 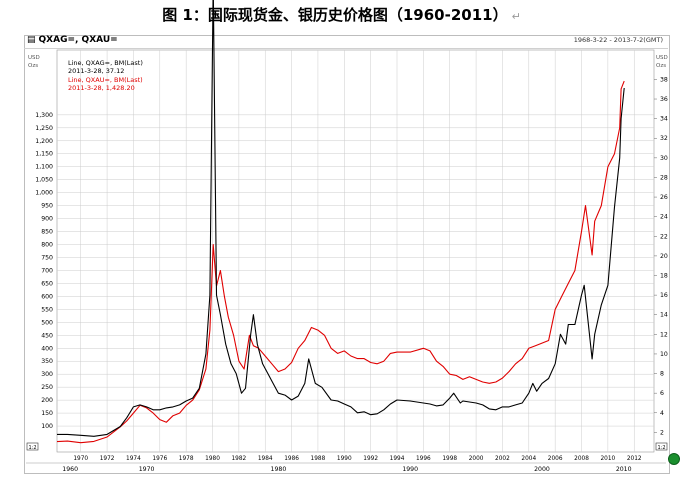 I want to click on left-tick-label: 650, so click(x=47, y=283).